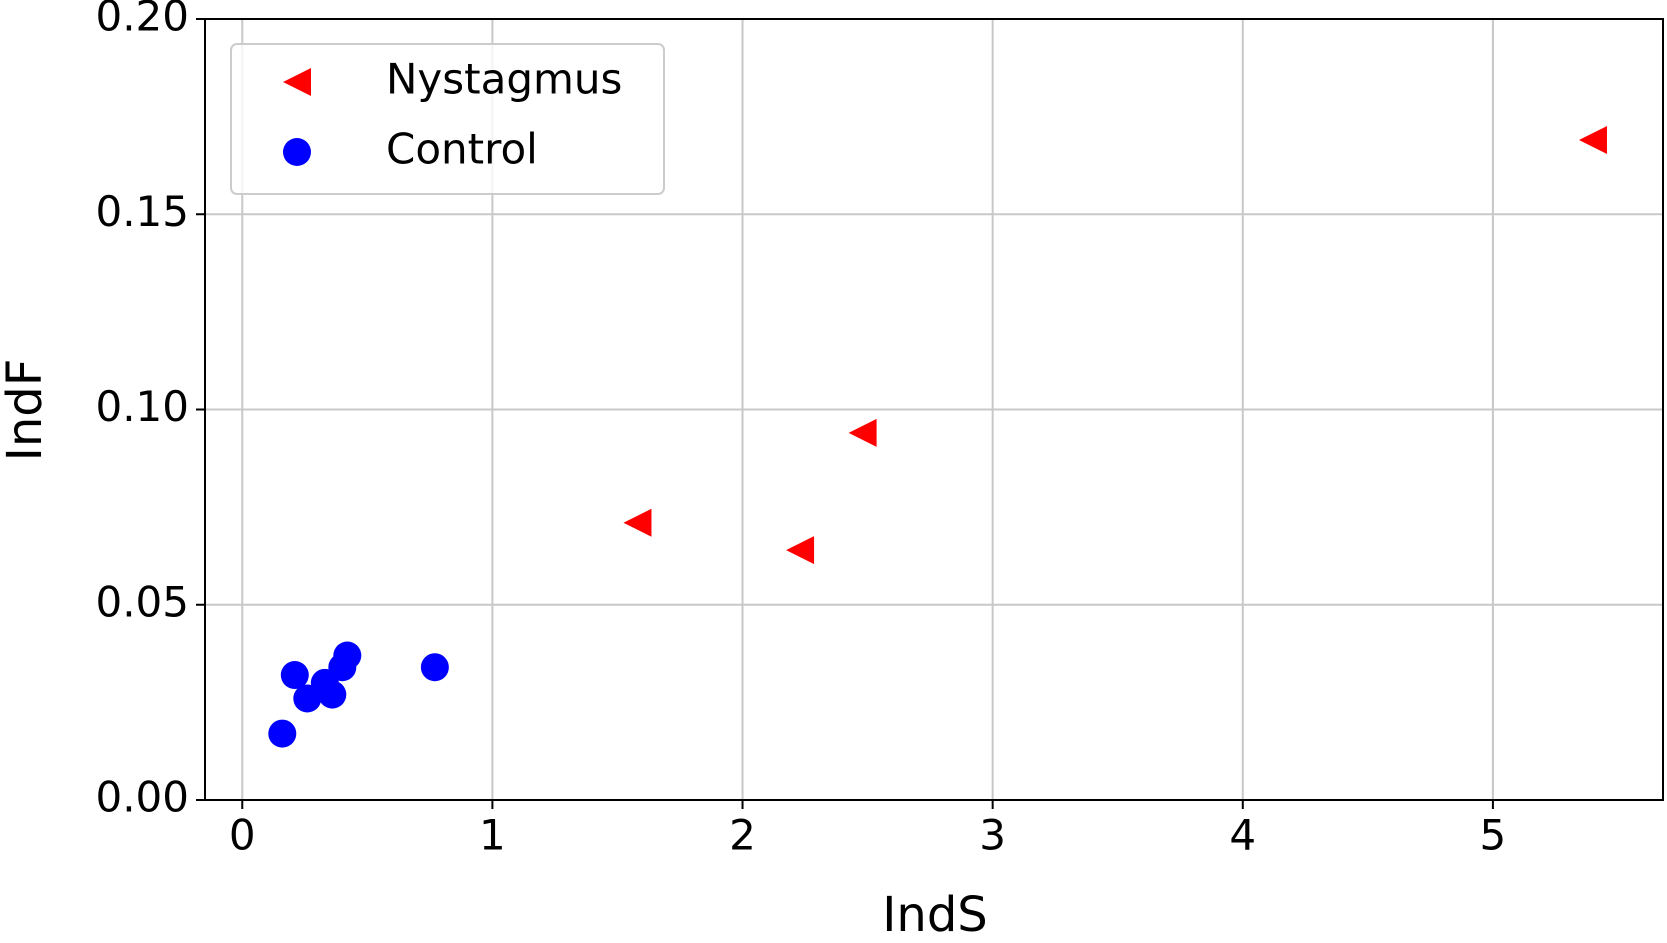 The width and height of the screenshot is (1667, 943). I want to click on x-tick-label: 0, so click(242, 835).